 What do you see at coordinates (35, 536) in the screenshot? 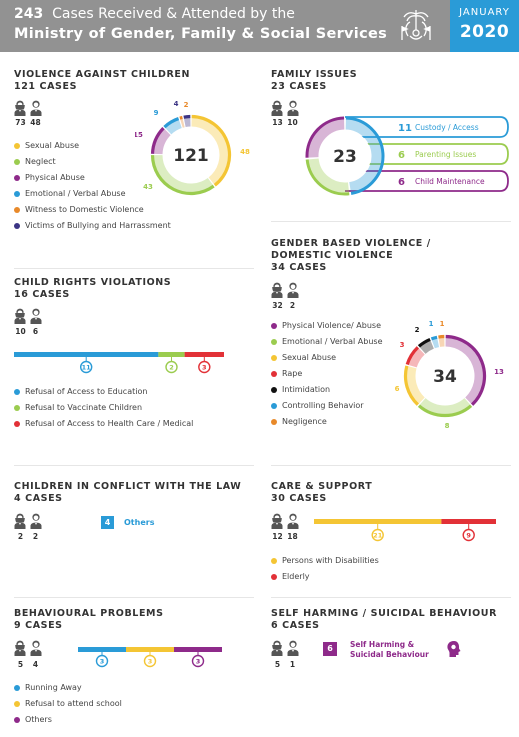
I see `male-count: 2` at bounding box center [35, 536].